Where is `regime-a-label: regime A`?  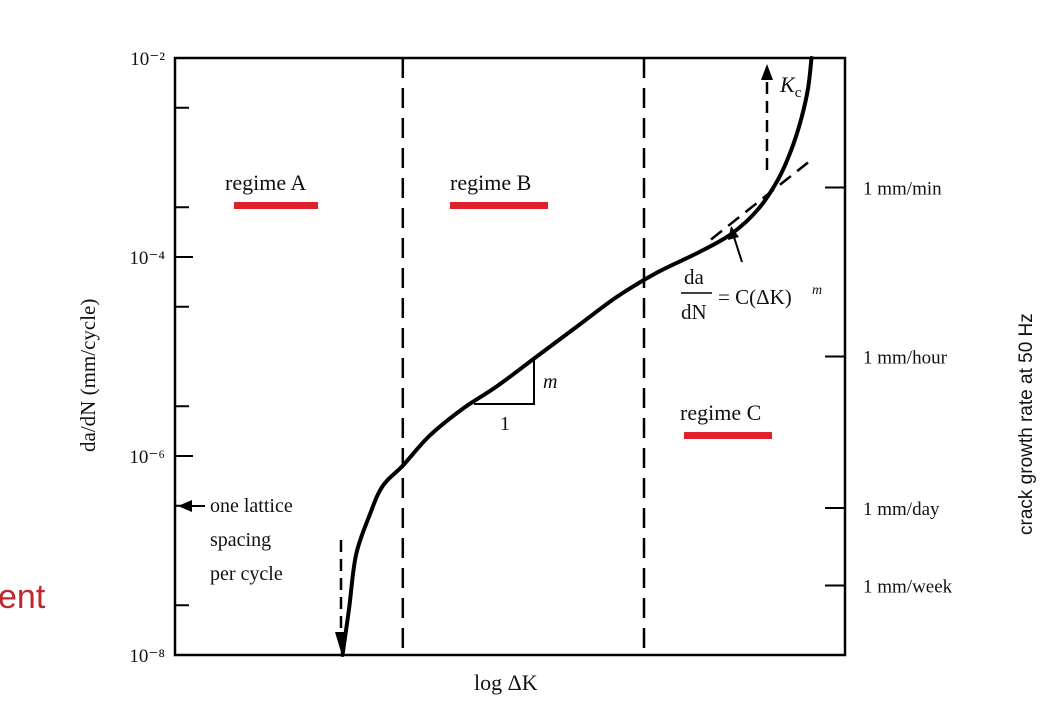 regime-a-label: regime A is located at coordinates (265, 182).